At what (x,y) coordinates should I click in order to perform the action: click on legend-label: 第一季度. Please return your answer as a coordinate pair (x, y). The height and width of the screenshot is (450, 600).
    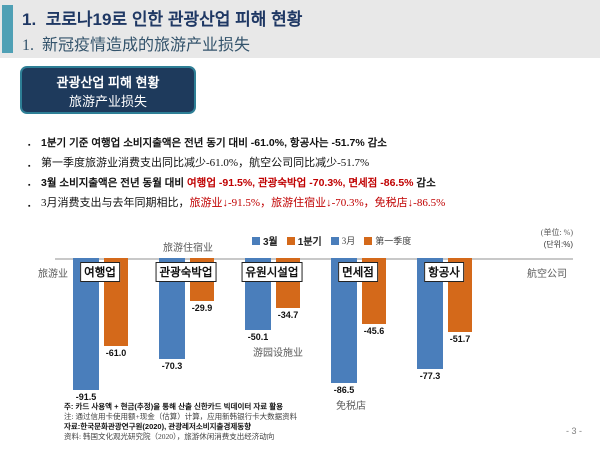
    Looking at the image, I should click on (393, 241).